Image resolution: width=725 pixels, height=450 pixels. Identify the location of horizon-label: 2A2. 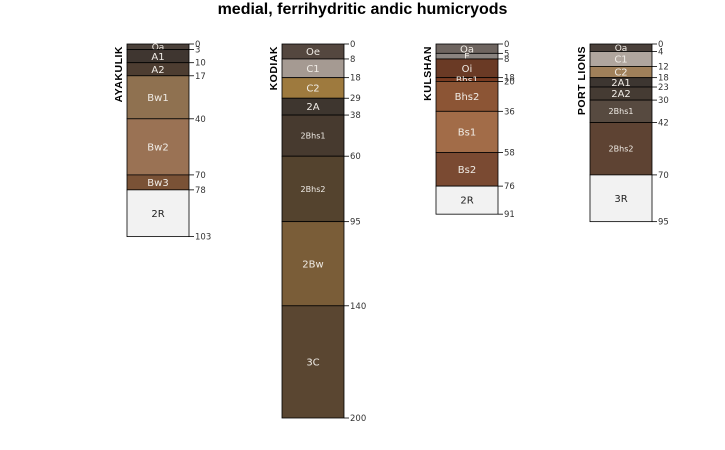
(621, 94).